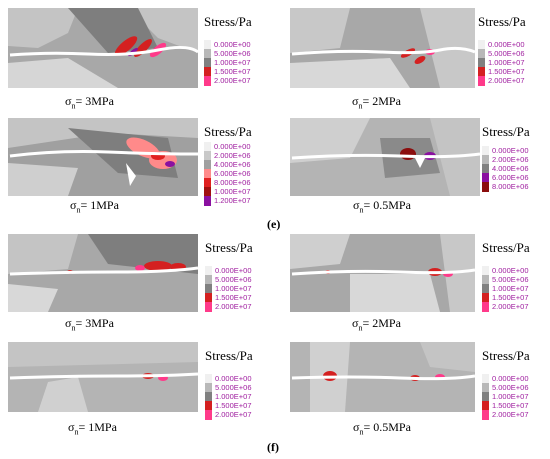 Image resolution: width=550 pixels, height=459 pixels. What do you see at coordinates (97, 427) in the screenshot?
I see `caption-value: = 1MPa` at bounding box center [97, 427].